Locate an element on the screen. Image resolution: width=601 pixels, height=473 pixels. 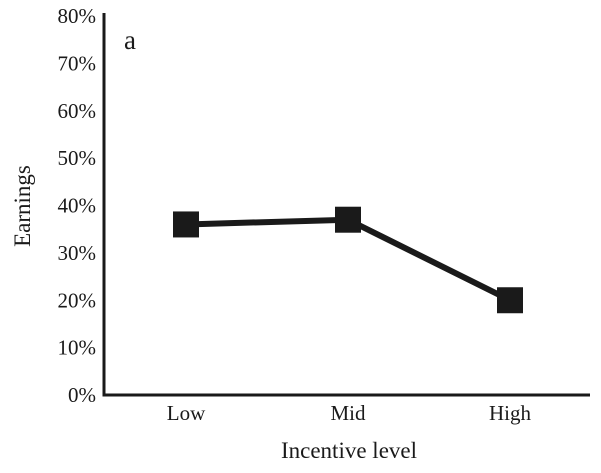
data-point-high is located at coordinates (510, 300).